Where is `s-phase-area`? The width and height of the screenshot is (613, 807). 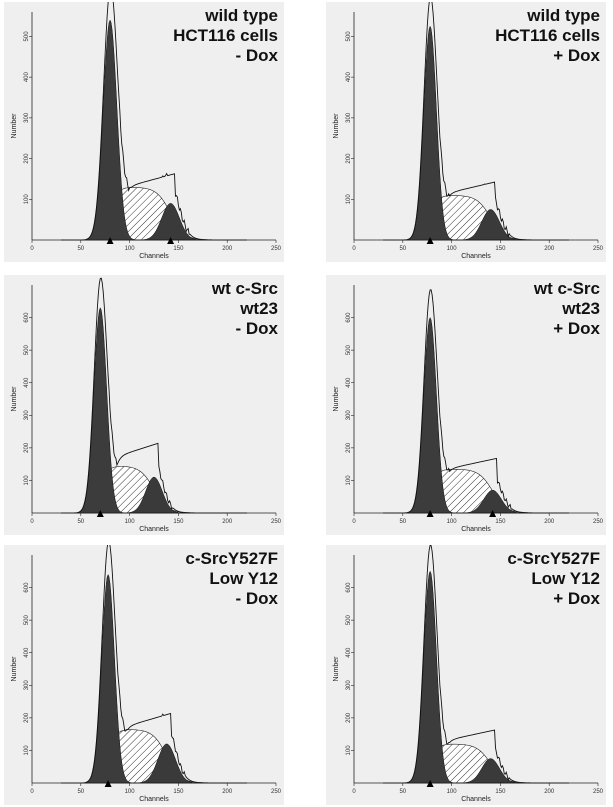 s-phase-area is located at coordinates (154, 214).